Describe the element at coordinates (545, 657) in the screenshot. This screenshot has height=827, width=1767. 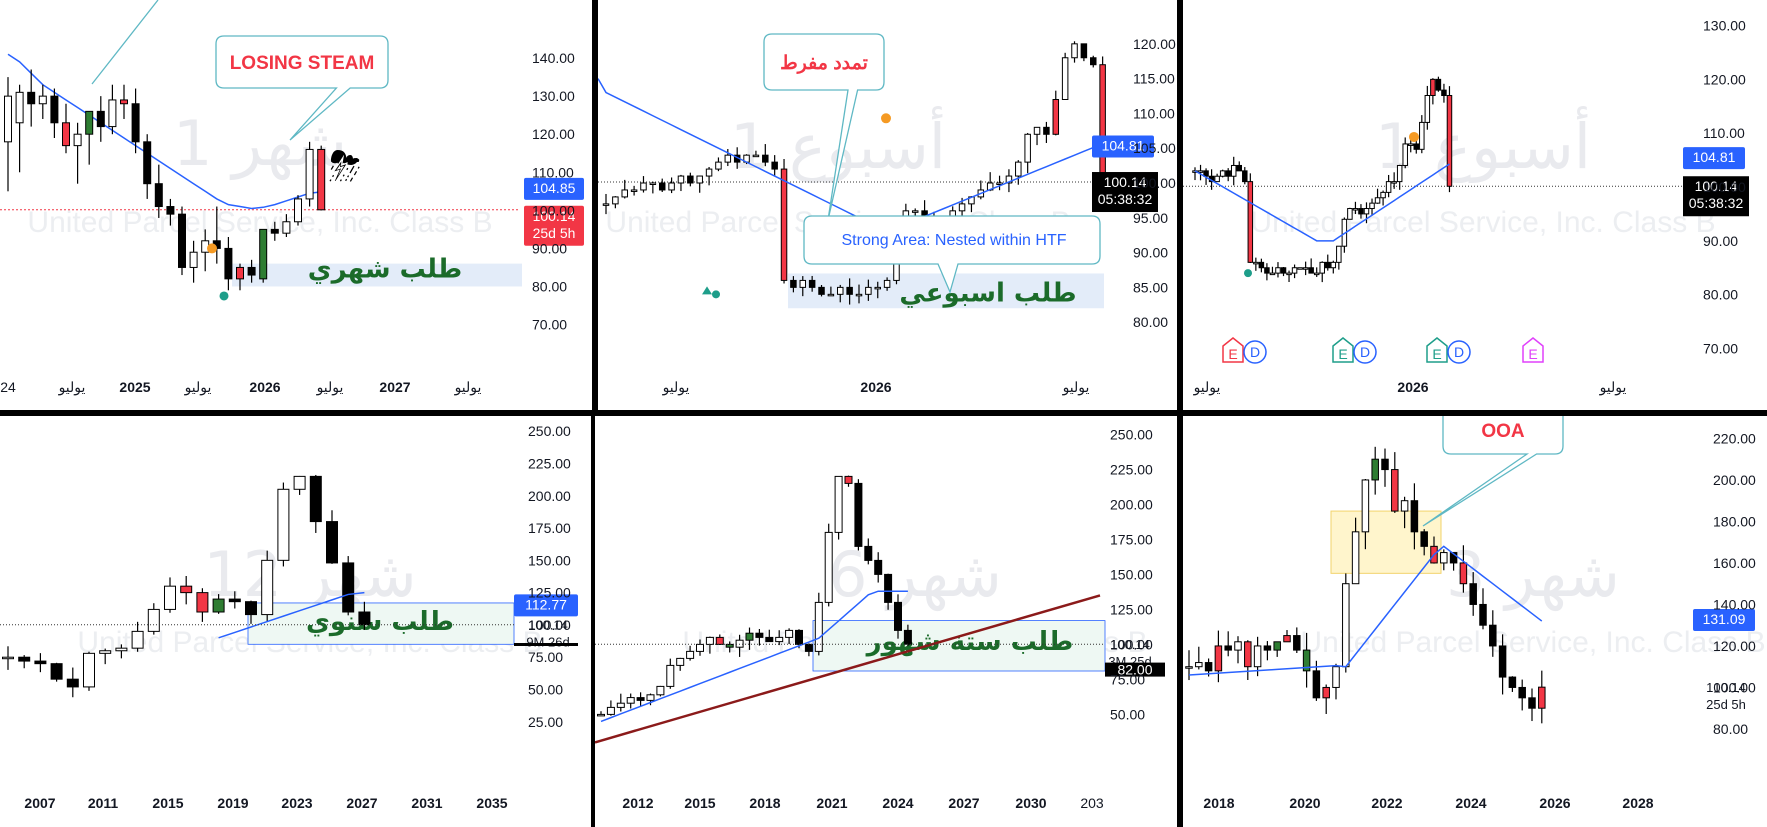
I see `y-tick-label: 75.00` at that location.